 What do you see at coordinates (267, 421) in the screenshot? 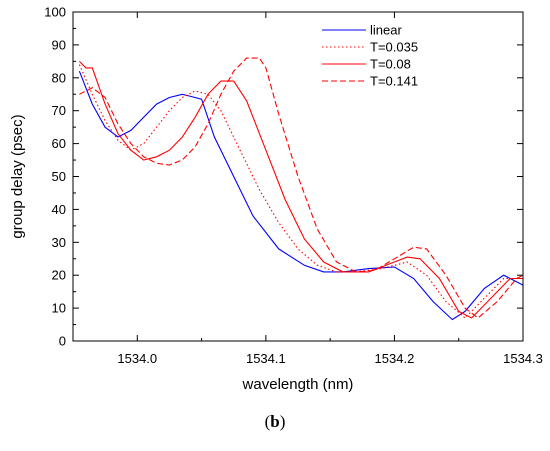
I see `panel-label-open: (` at bounding box center [267, 421].